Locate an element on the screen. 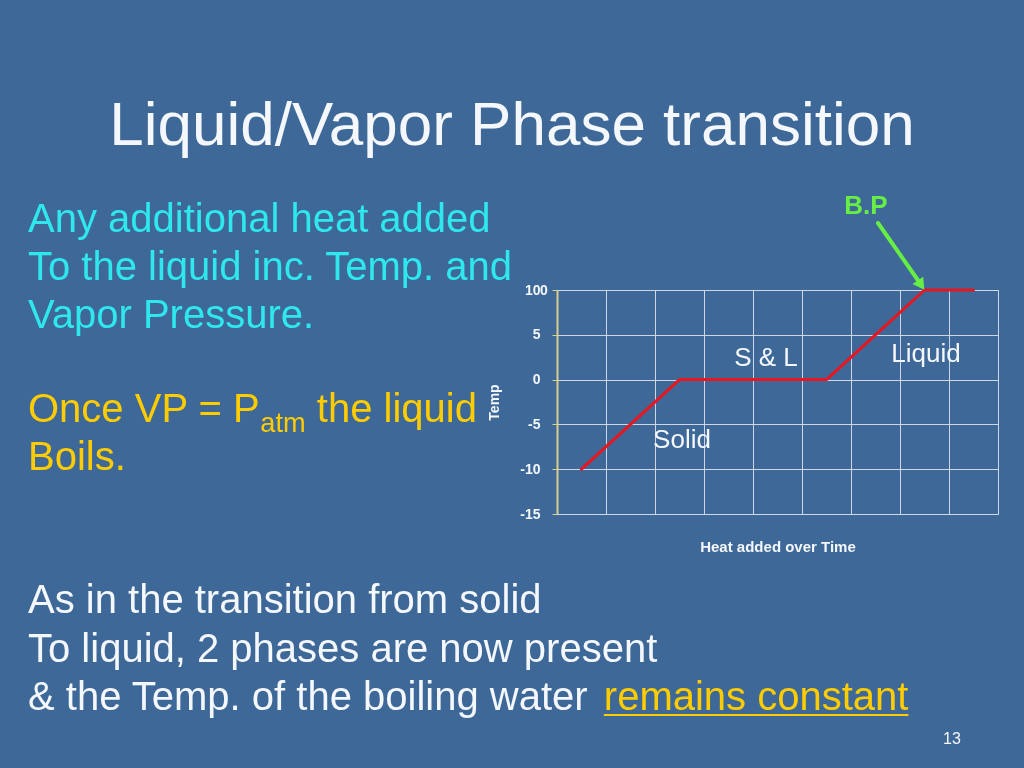 The image size is (1024, 768). annotation: S & L is located at coordinates (766, 357).